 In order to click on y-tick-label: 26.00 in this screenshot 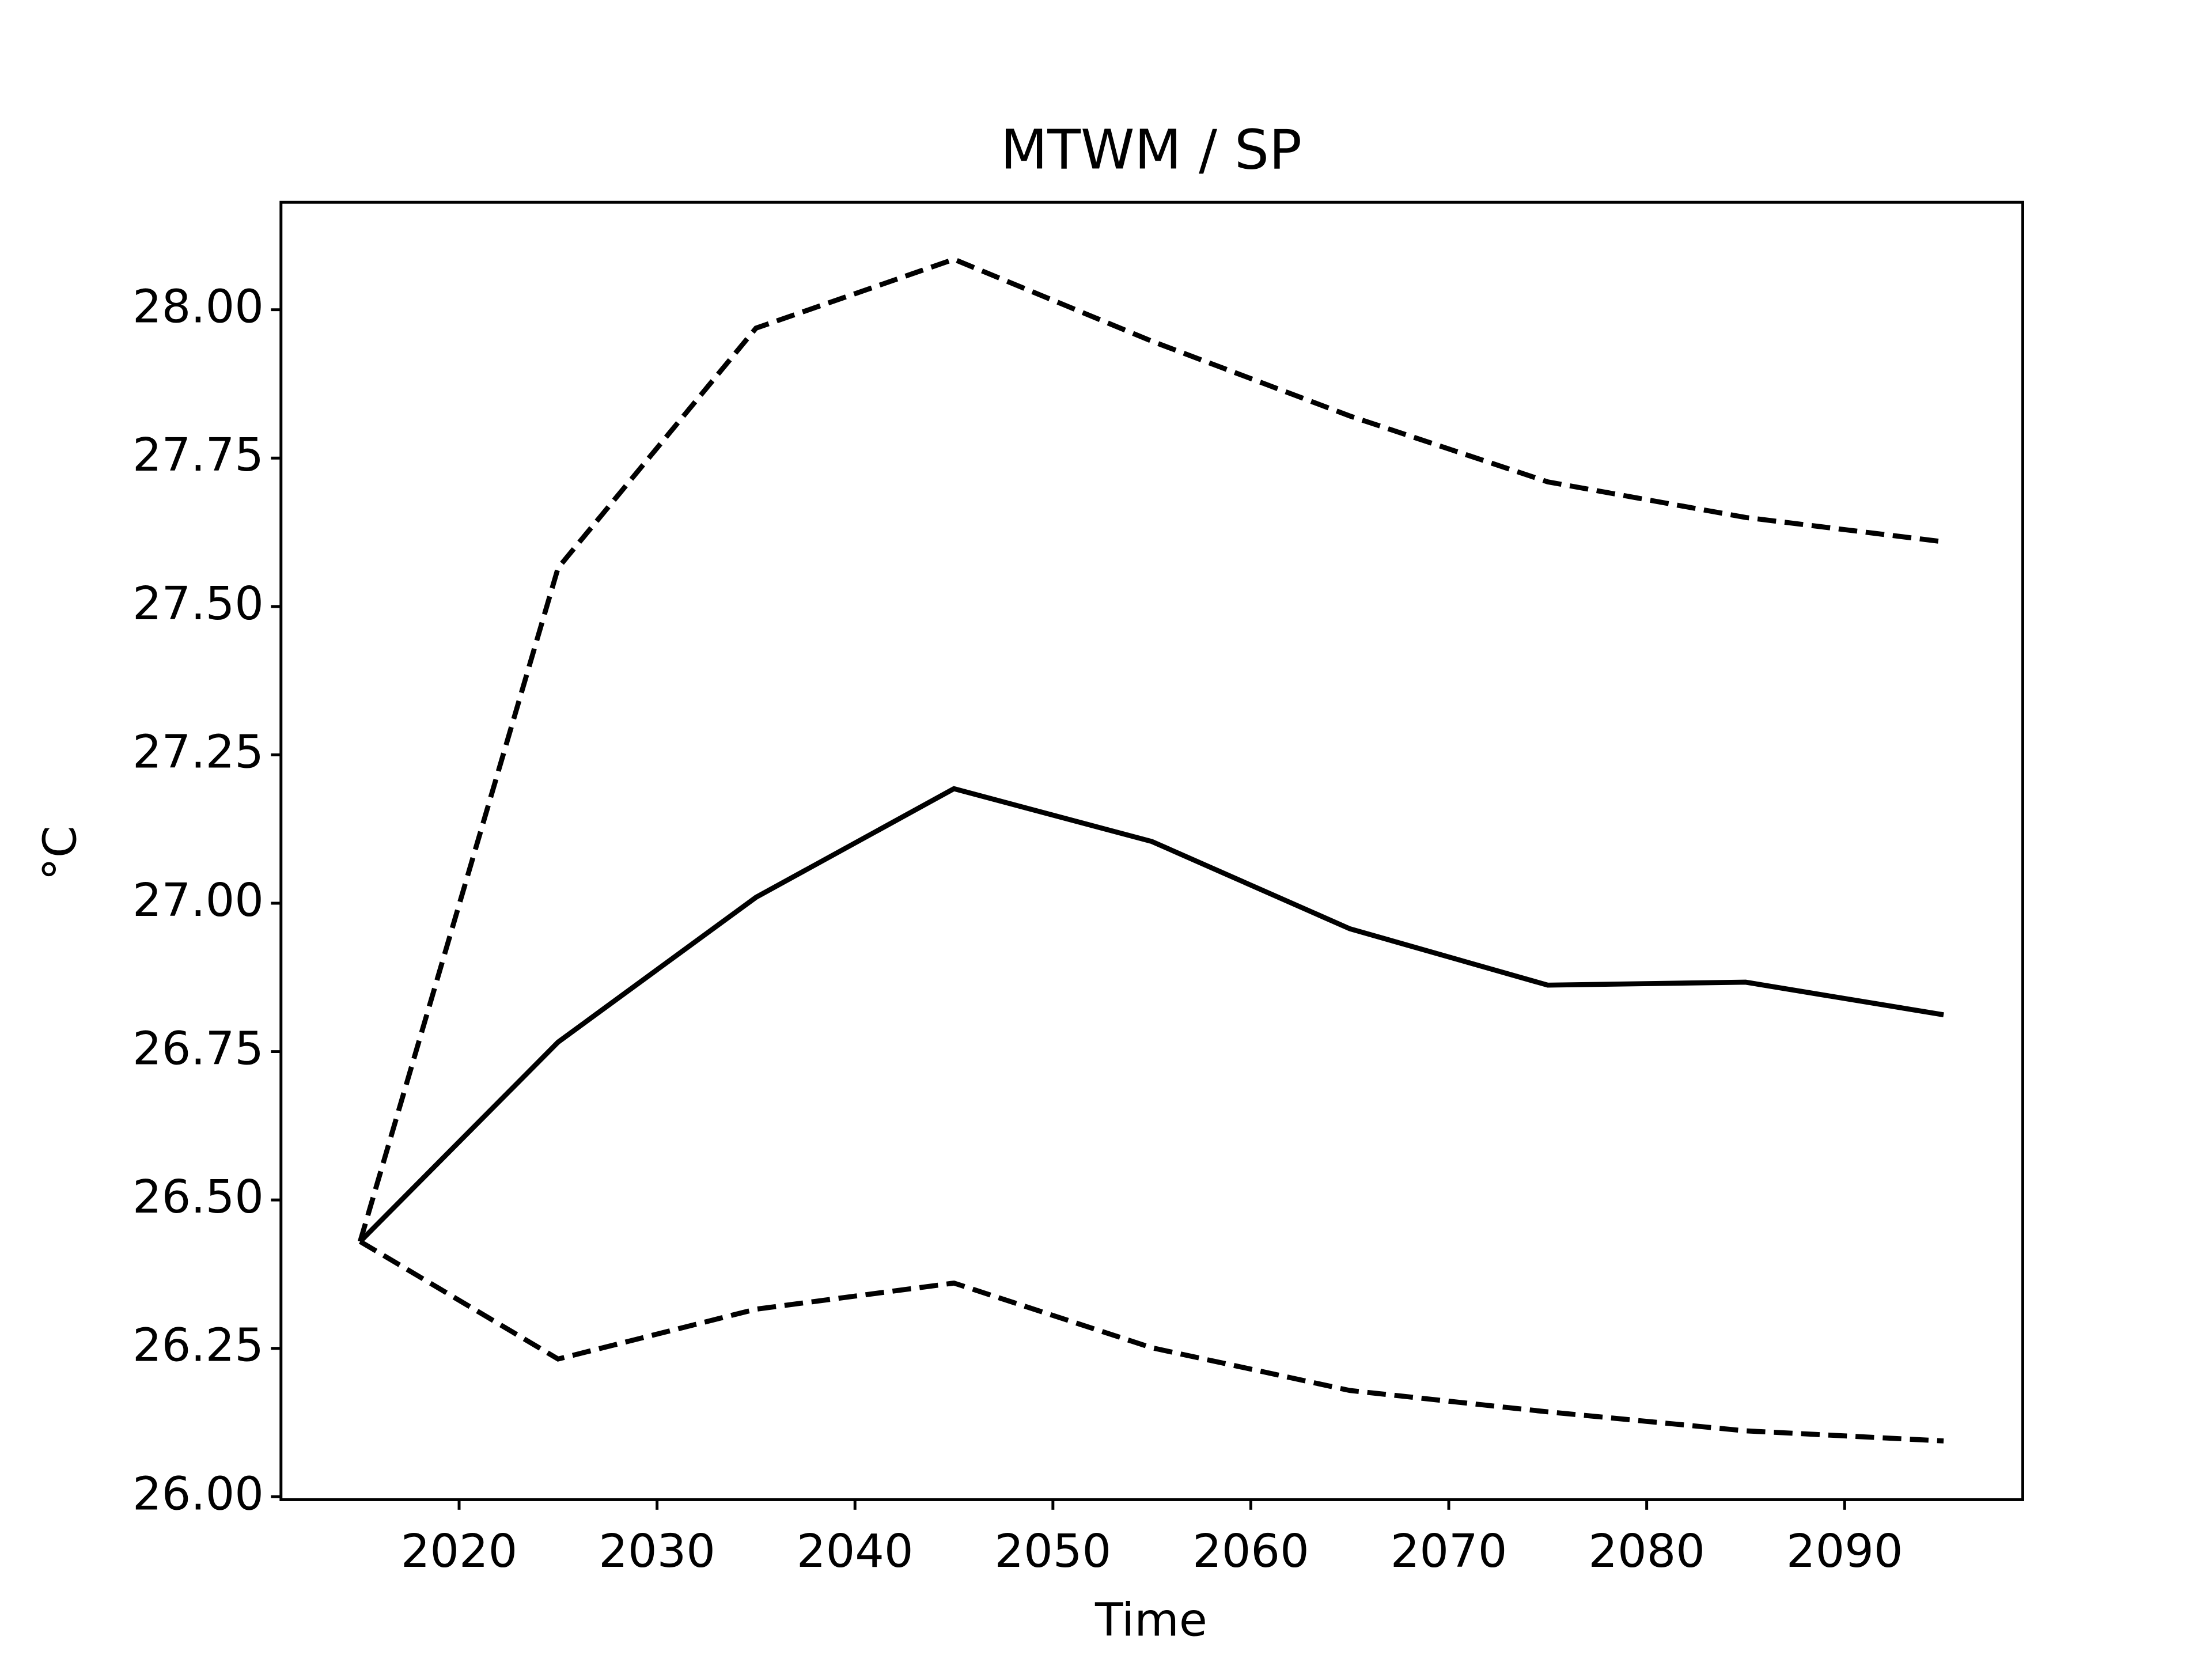, I will do `click(198, 1493)`.